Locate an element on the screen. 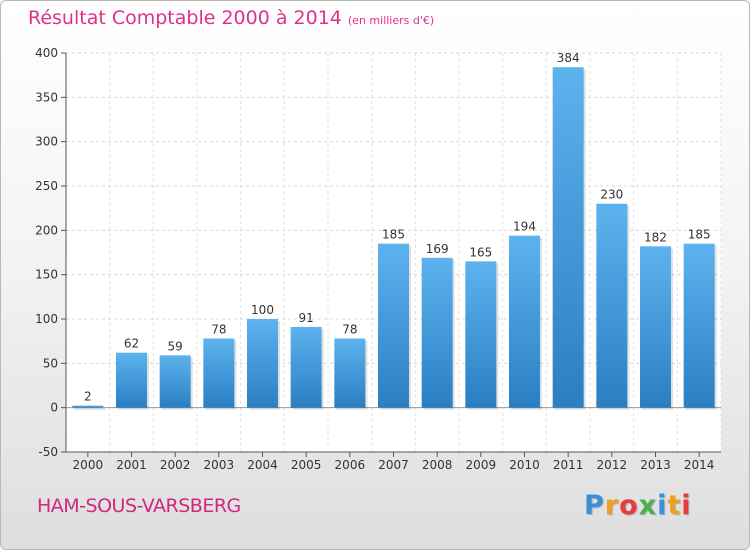 The width and height of the screenshot is (750, 550). value-label: 2 is located at coordinates (88, 397).